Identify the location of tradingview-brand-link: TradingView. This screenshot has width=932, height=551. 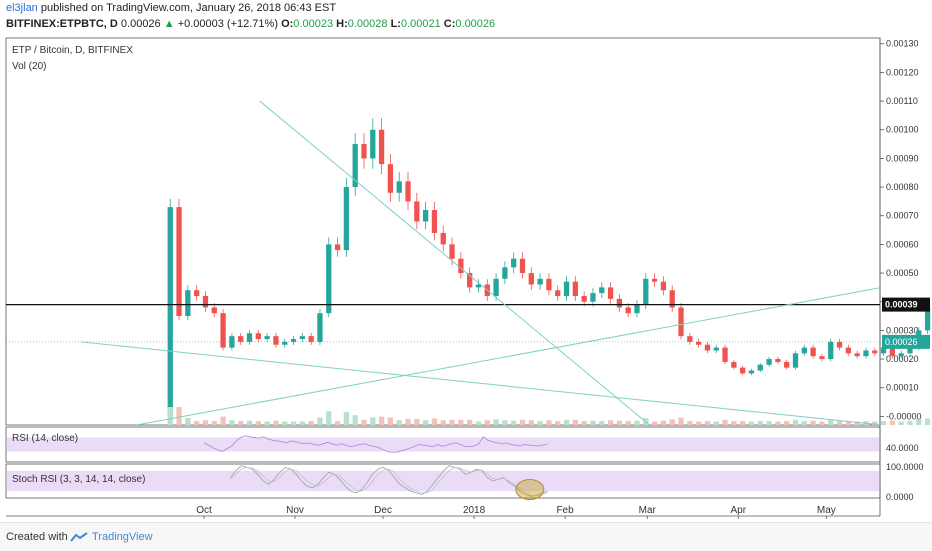
(122, 537).